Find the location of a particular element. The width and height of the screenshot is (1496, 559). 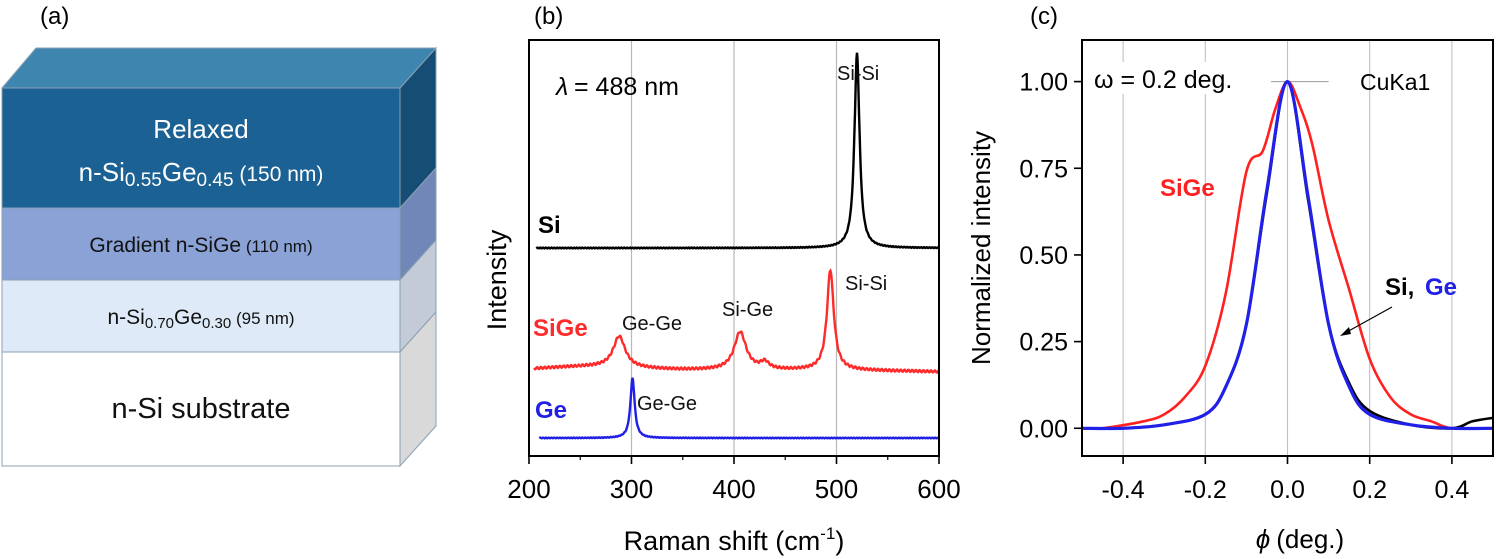

rocking-y-axis-label: Normalized intensity is located at coordinates (981, 248).